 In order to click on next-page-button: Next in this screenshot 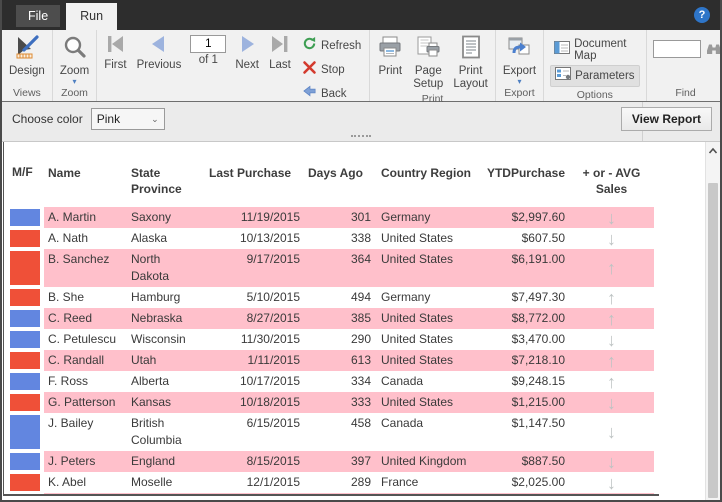, I will do `click(247, 52)`.